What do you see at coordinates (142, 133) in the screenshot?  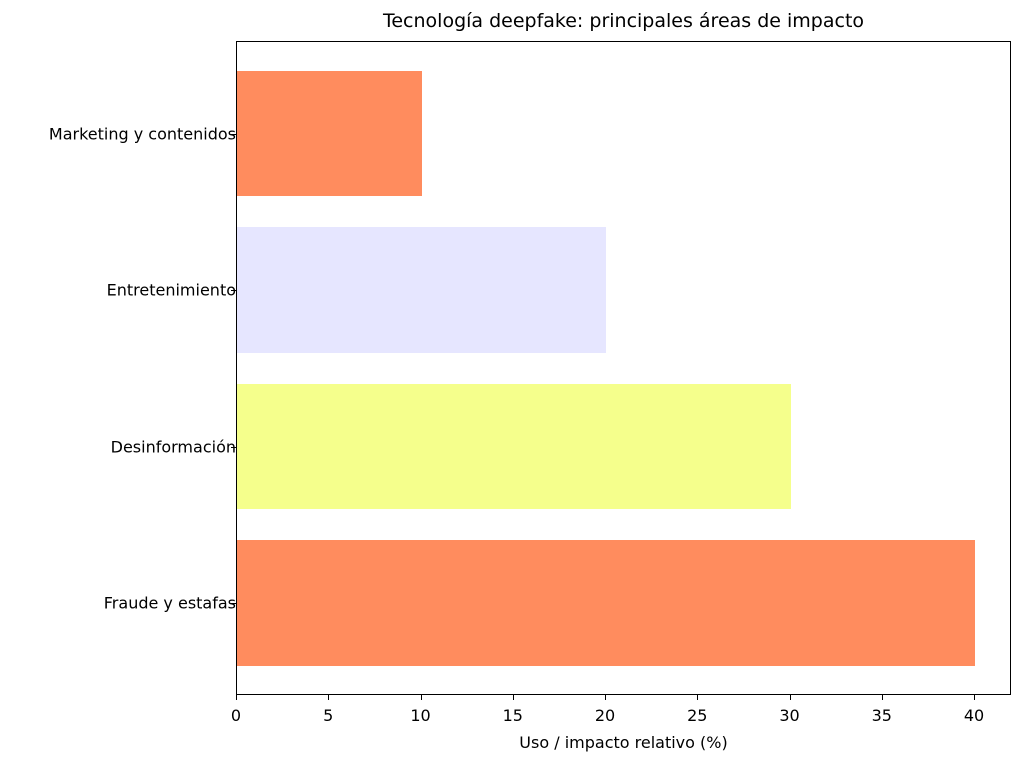 I see `y-tick-label: Marketing y contenidos` at bounding box center [142, 133].